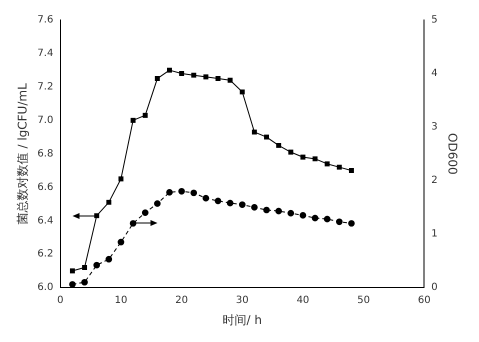 Image resolution: width=479 pixels, height=342 pixels. I want to click on y-tick-label: 6.6, so click(45, 187).